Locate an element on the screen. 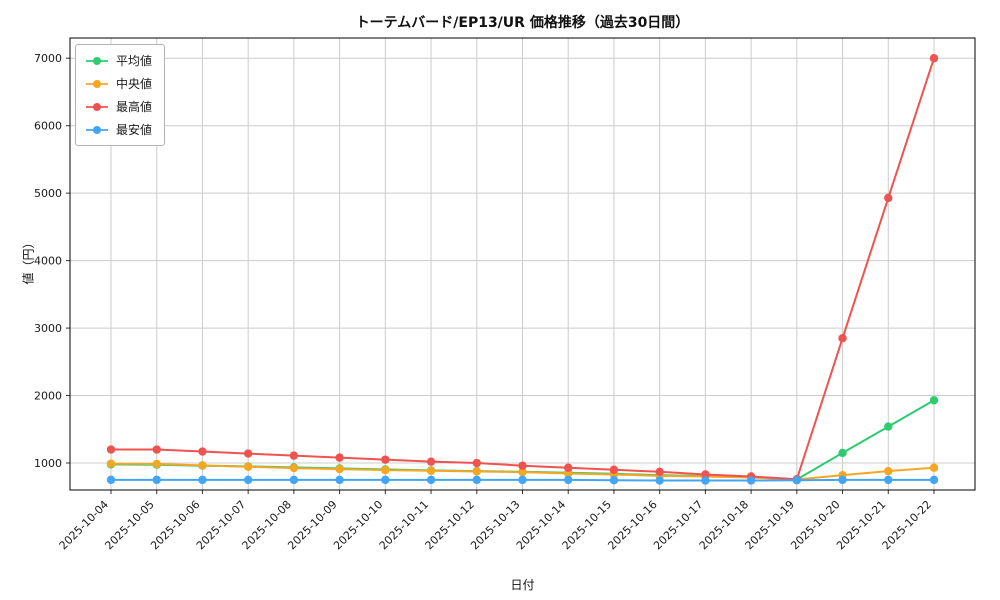  legend-marker-average is located at coordinates (97, 60).